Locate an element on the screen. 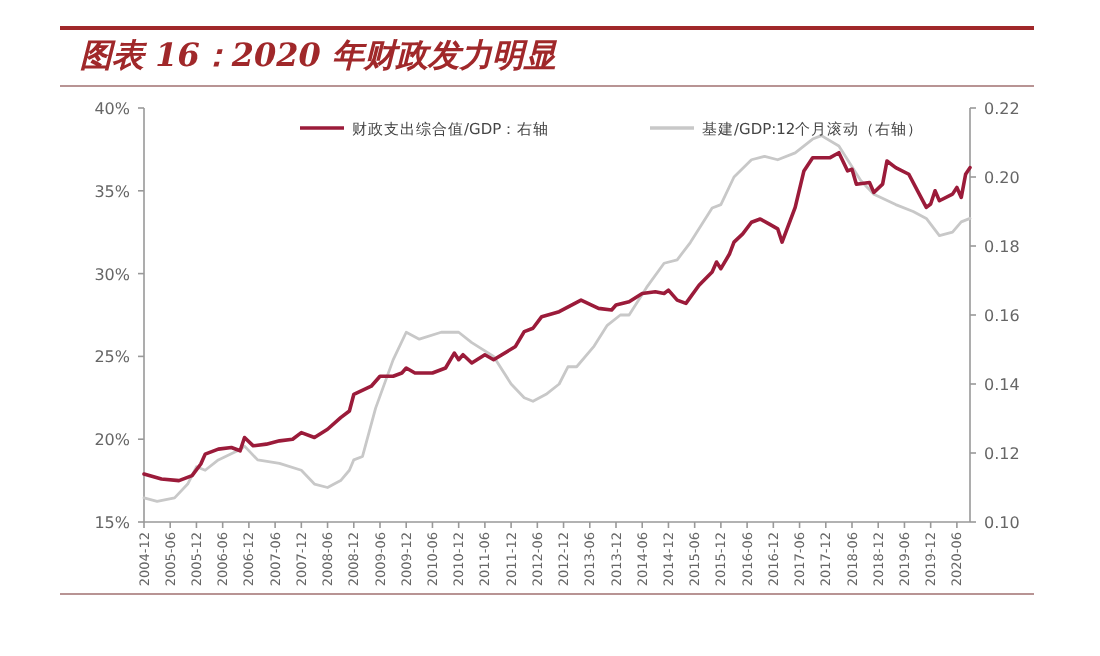 The width and height of the screenshot is (1100, 656). y2-tick-label: 0.10 is located at coordinates (1002, 523).